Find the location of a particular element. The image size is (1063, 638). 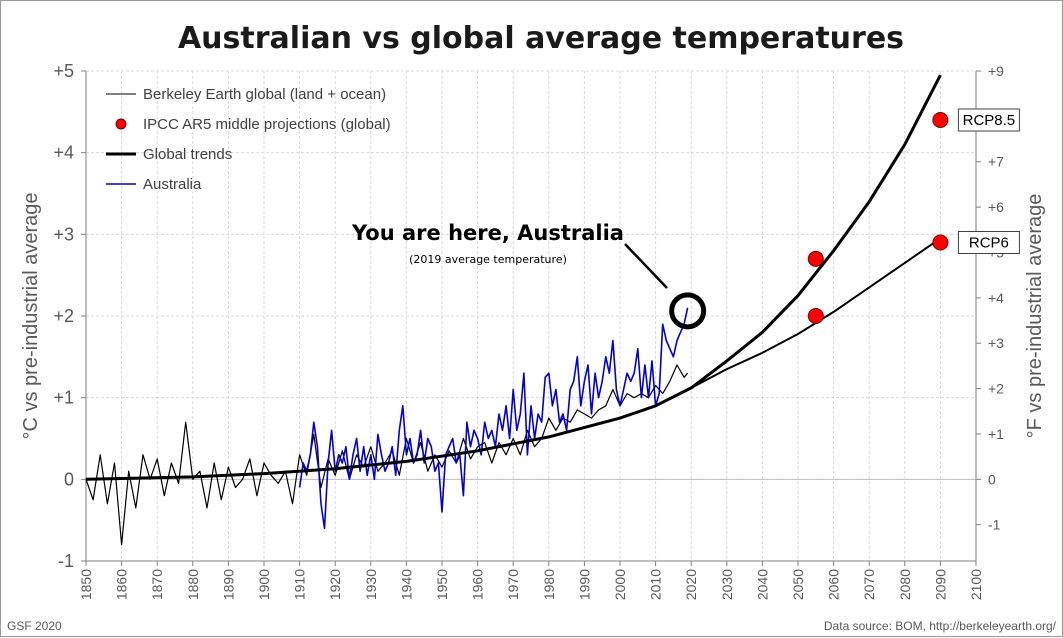

y-tick-label-left: +5 is located at coordinates (63, 71).